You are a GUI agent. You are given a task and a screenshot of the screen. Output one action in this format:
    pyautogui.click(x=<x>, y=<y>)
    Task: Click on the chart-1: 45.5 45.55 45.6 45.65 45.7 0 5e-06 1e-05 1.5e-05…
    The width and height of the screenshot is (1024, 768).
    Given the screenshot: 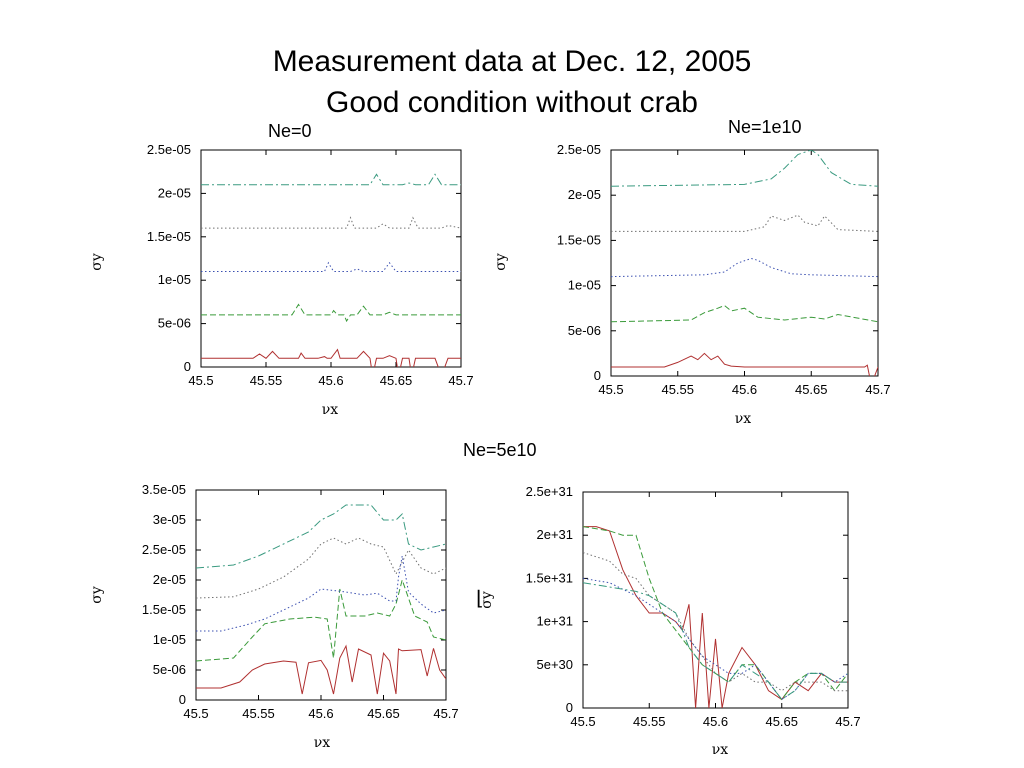 What is the action you would take?
    pyautogui.click(x=281, y=280)
    